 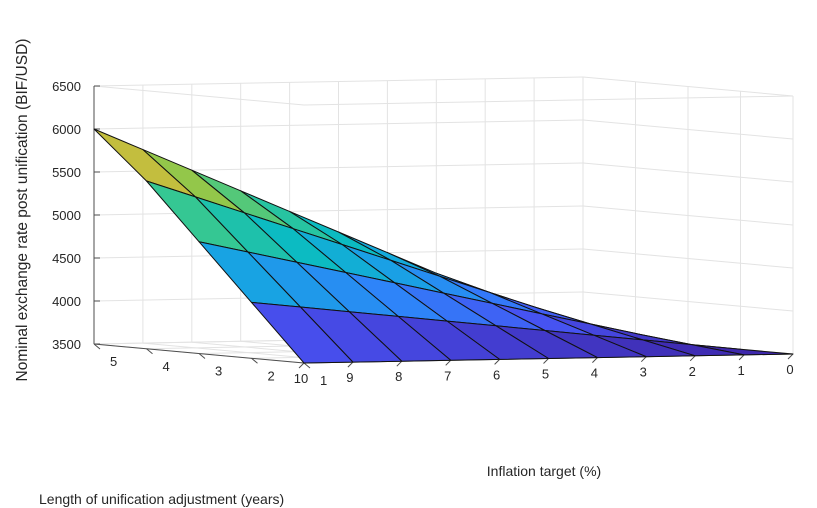 I want to click on y-tick-label: 4, so click(x=166, y=366).